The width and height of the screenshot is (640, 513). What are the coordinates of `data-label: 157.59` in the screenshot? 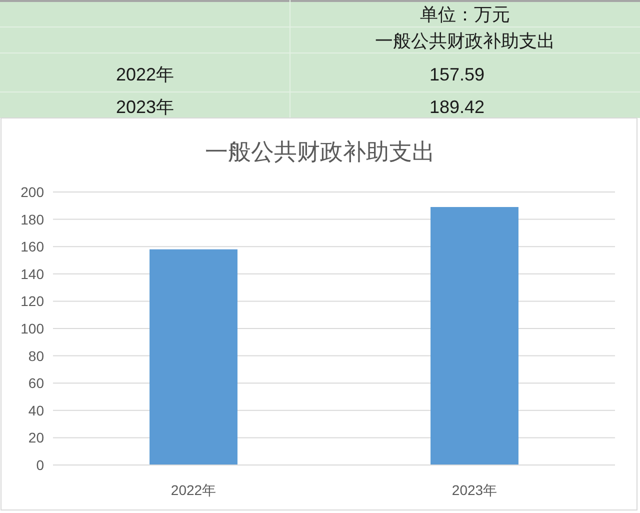 It's located at (457, 74).